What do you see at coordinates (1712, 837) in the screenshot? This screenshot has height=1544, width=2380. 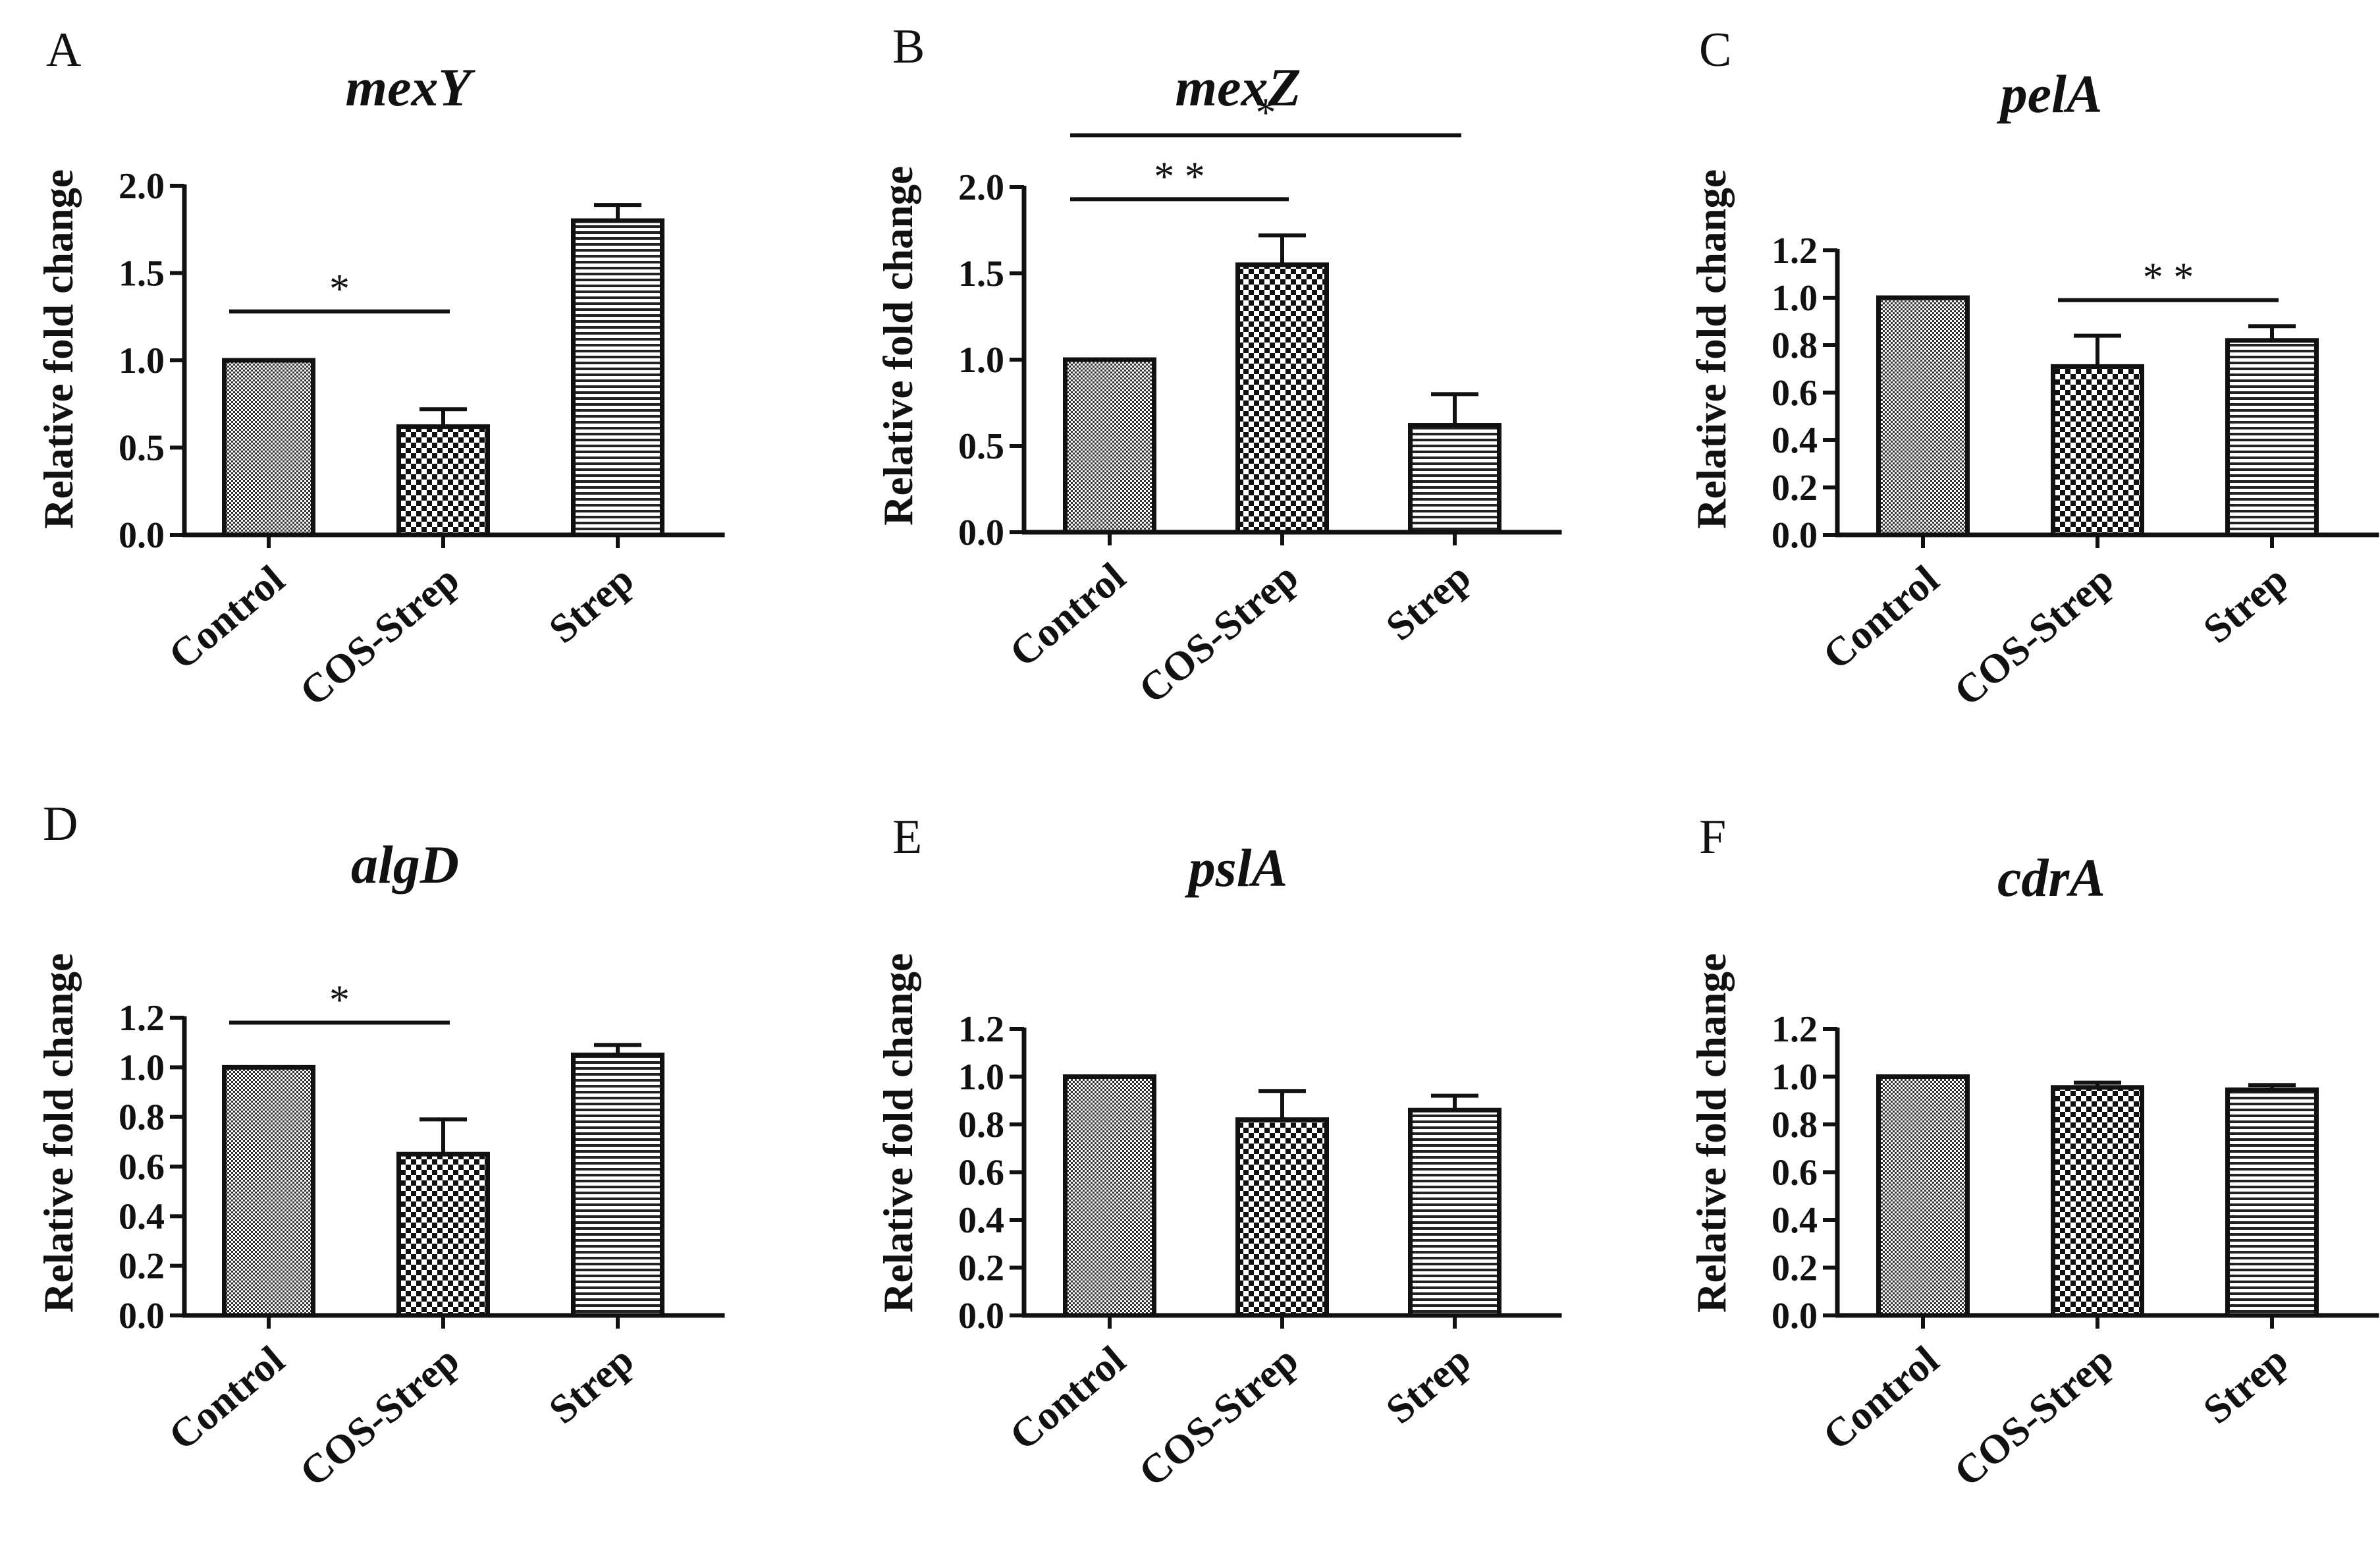 I see `panel-letter: F` at bounding box center [1712, 837].